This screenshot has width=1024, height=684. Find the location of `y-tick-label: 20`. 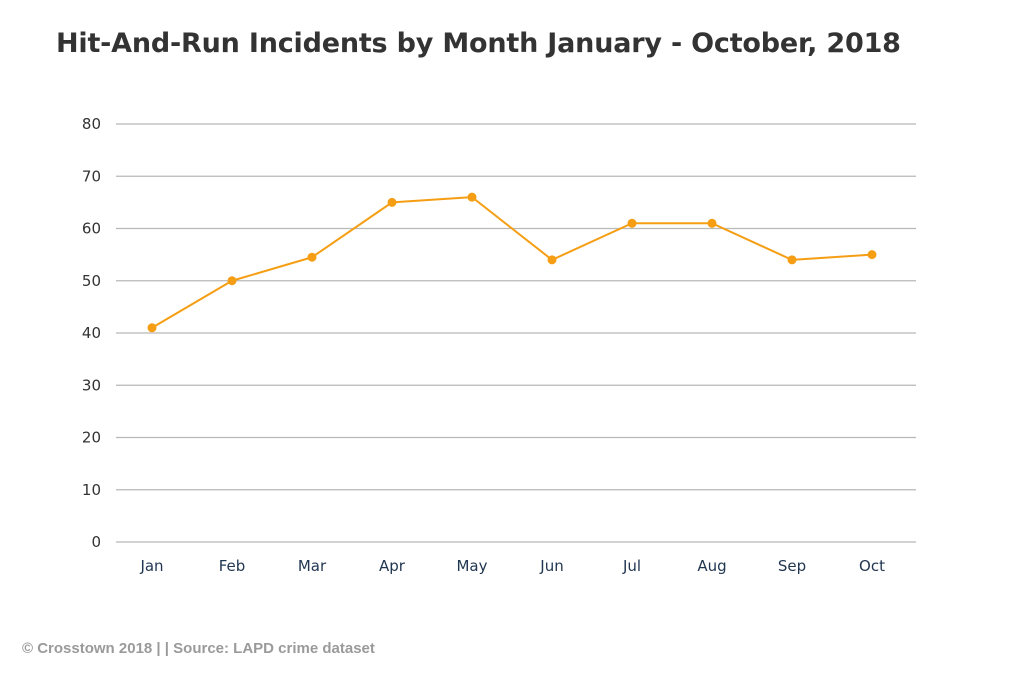

y-tick-label: 20 is located at coordinates (91, 438).